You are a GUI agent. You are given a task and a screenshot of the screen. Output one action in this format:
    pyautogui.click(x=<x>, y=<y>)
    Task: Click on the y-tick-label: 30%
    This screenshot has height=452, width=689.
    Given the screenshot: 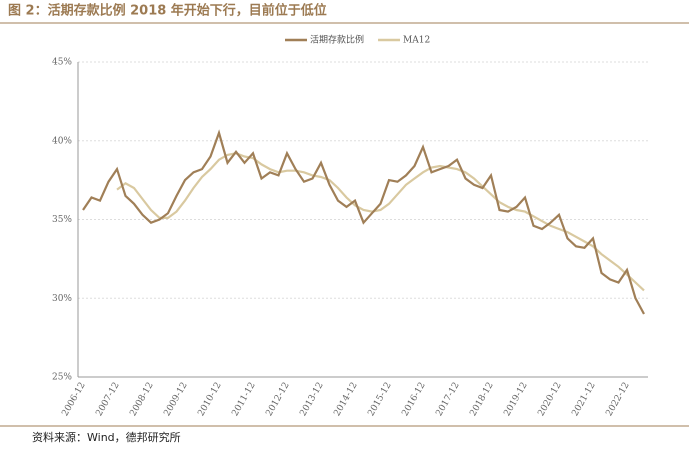 What is the action you would take?
    pyautogui.click(x=62, y=299)
    